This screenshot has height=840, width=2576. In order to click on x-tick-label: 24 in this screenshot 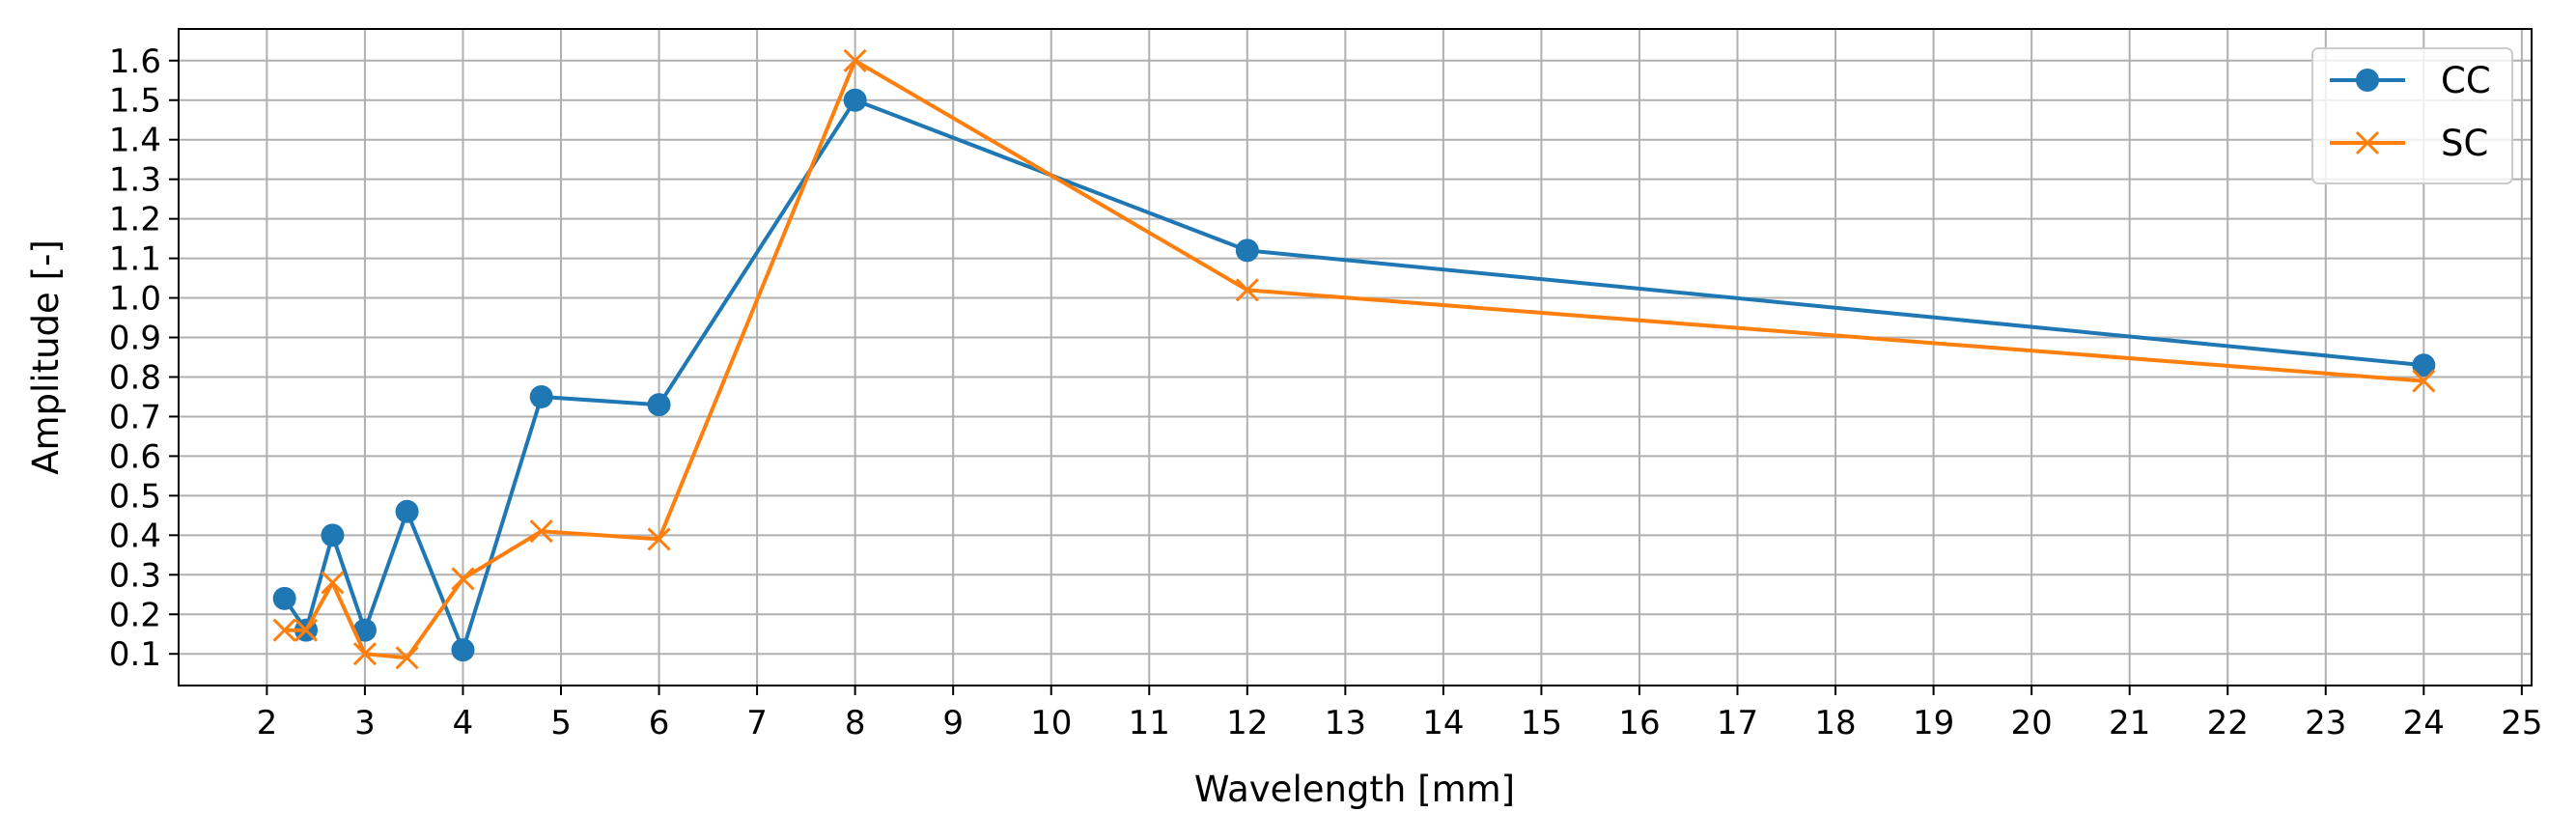, I will do `click(2424, 723)`.